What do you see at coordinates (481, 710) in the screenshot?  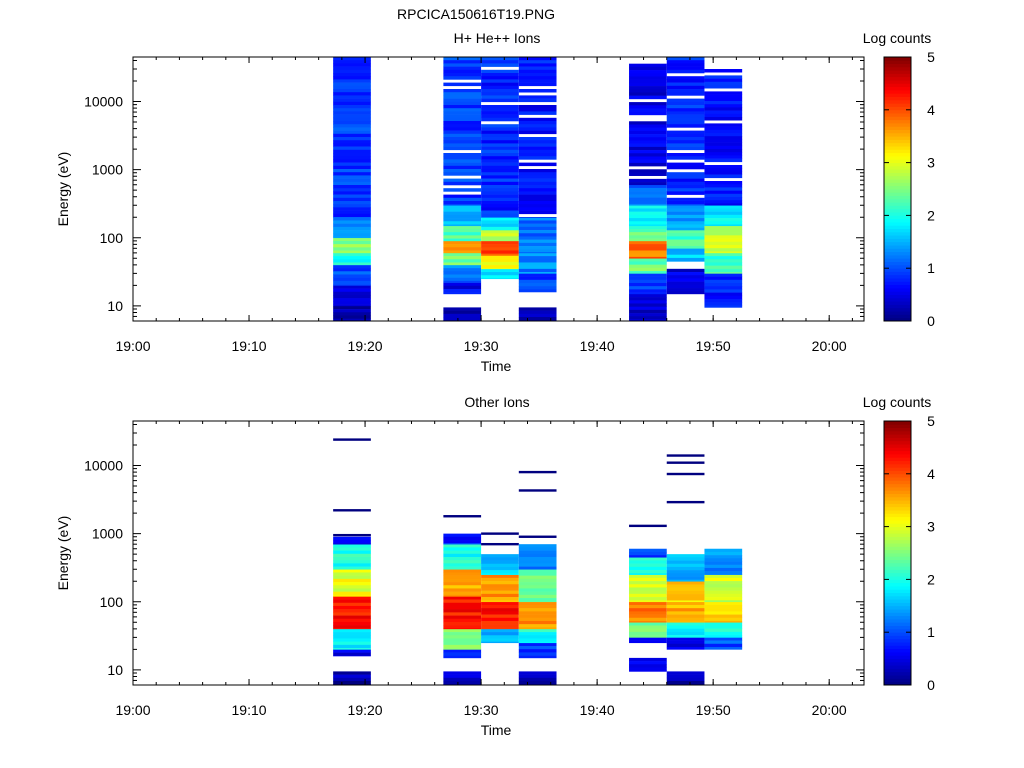 I see `x-tick-label: 19:30` at bounding box center [481, 710].